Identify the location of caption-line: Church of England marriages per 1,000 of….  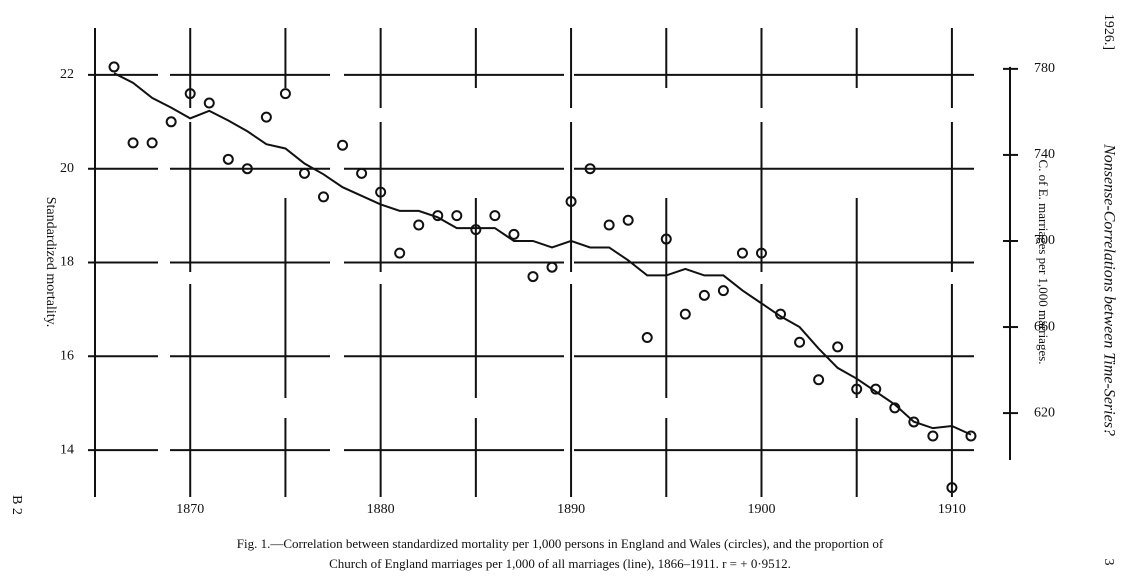
(560, 563).